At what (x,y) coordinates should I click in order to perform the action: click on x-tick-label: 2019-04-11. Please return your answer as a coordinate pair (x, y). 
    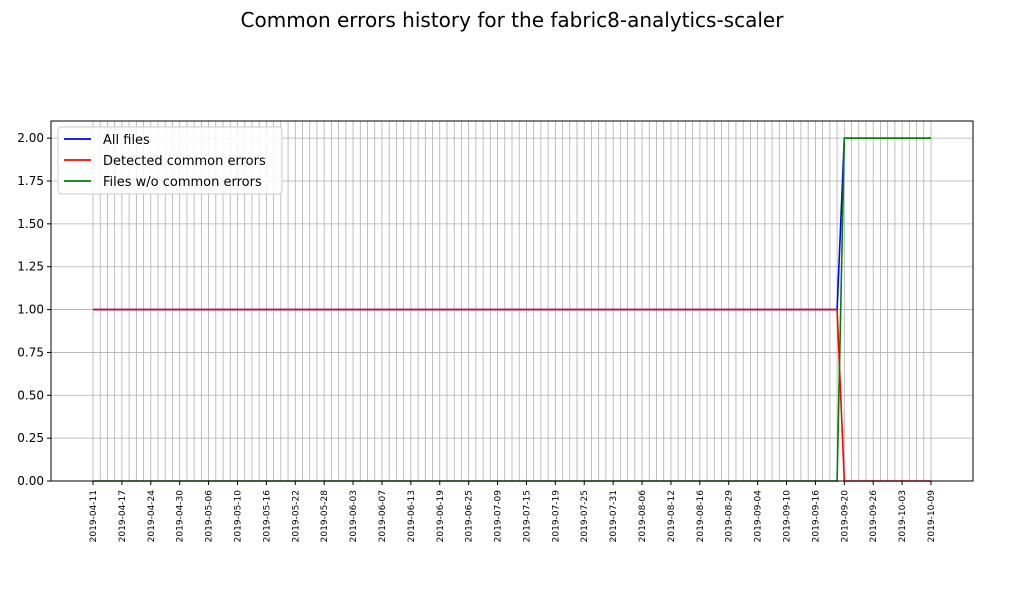
    Looking at the image, I should click on (94, 516).